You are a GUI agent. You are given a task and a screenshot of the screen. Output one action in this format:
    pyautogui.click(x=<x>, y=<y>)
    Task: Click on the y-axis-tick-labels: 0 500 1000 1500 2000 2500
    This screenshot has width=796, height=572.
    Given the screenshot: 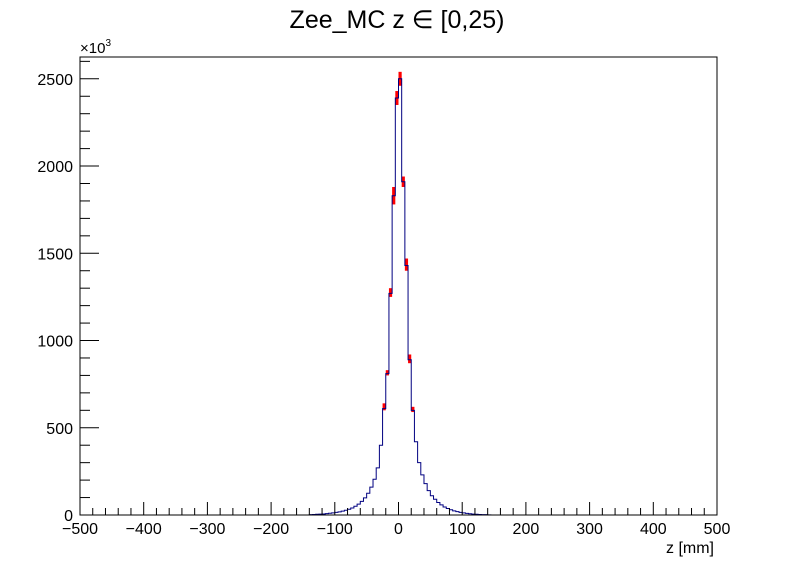 What is the action you would take?
    pyautogui.click(x=55, y=298)
    